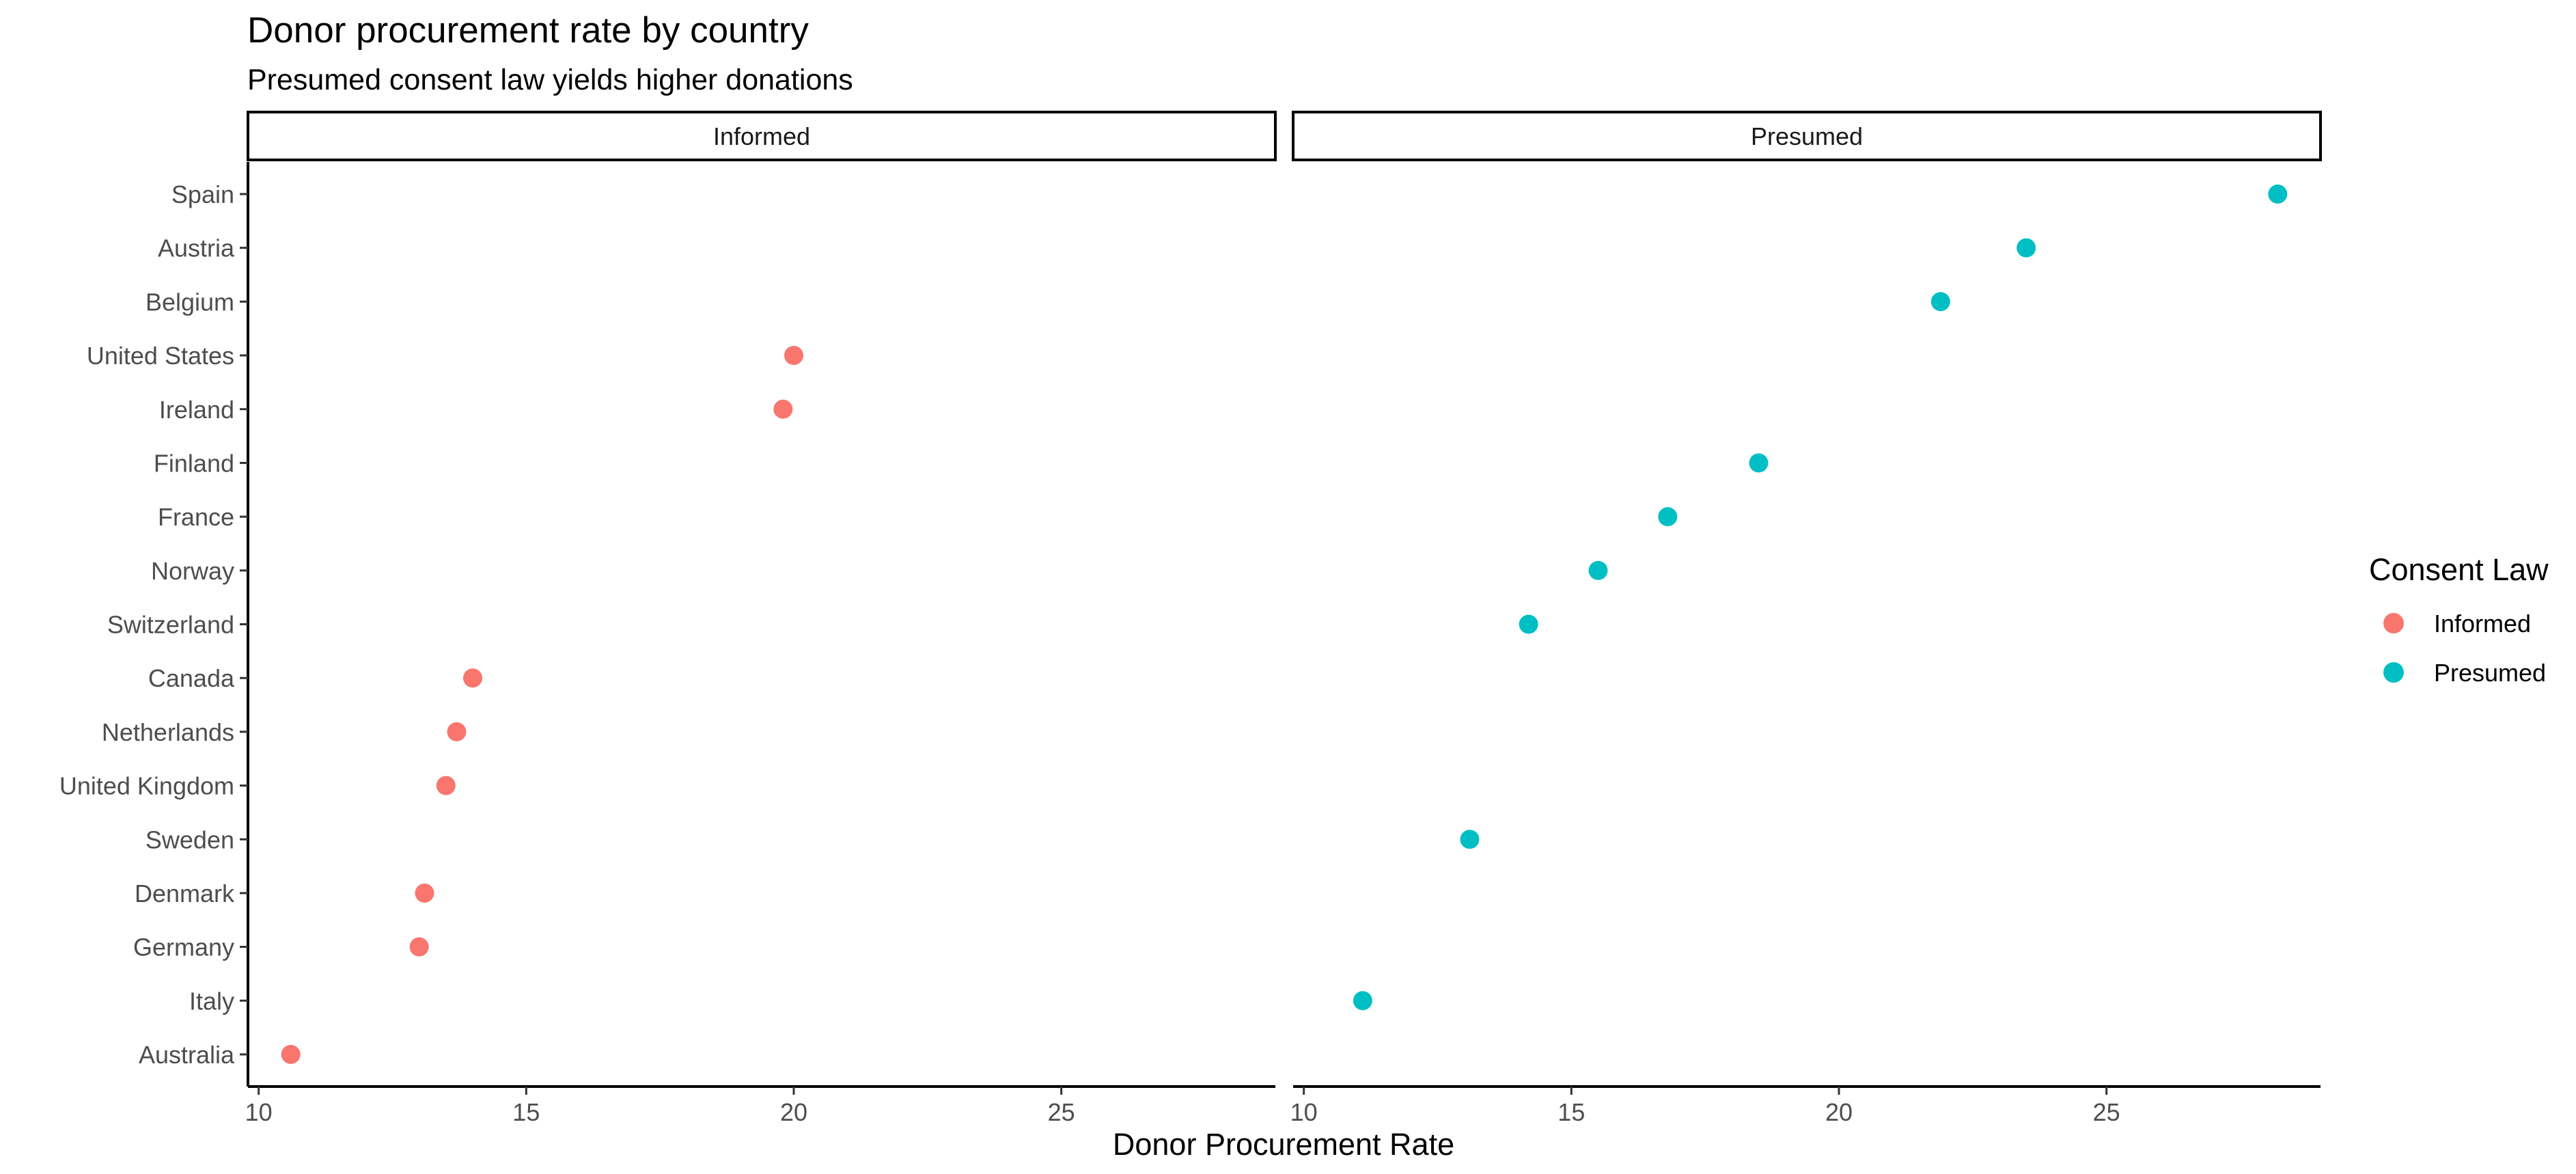 The width and height of the screenshot is (2576, 1174). I want to click on point-australia, so click(291, 1054).